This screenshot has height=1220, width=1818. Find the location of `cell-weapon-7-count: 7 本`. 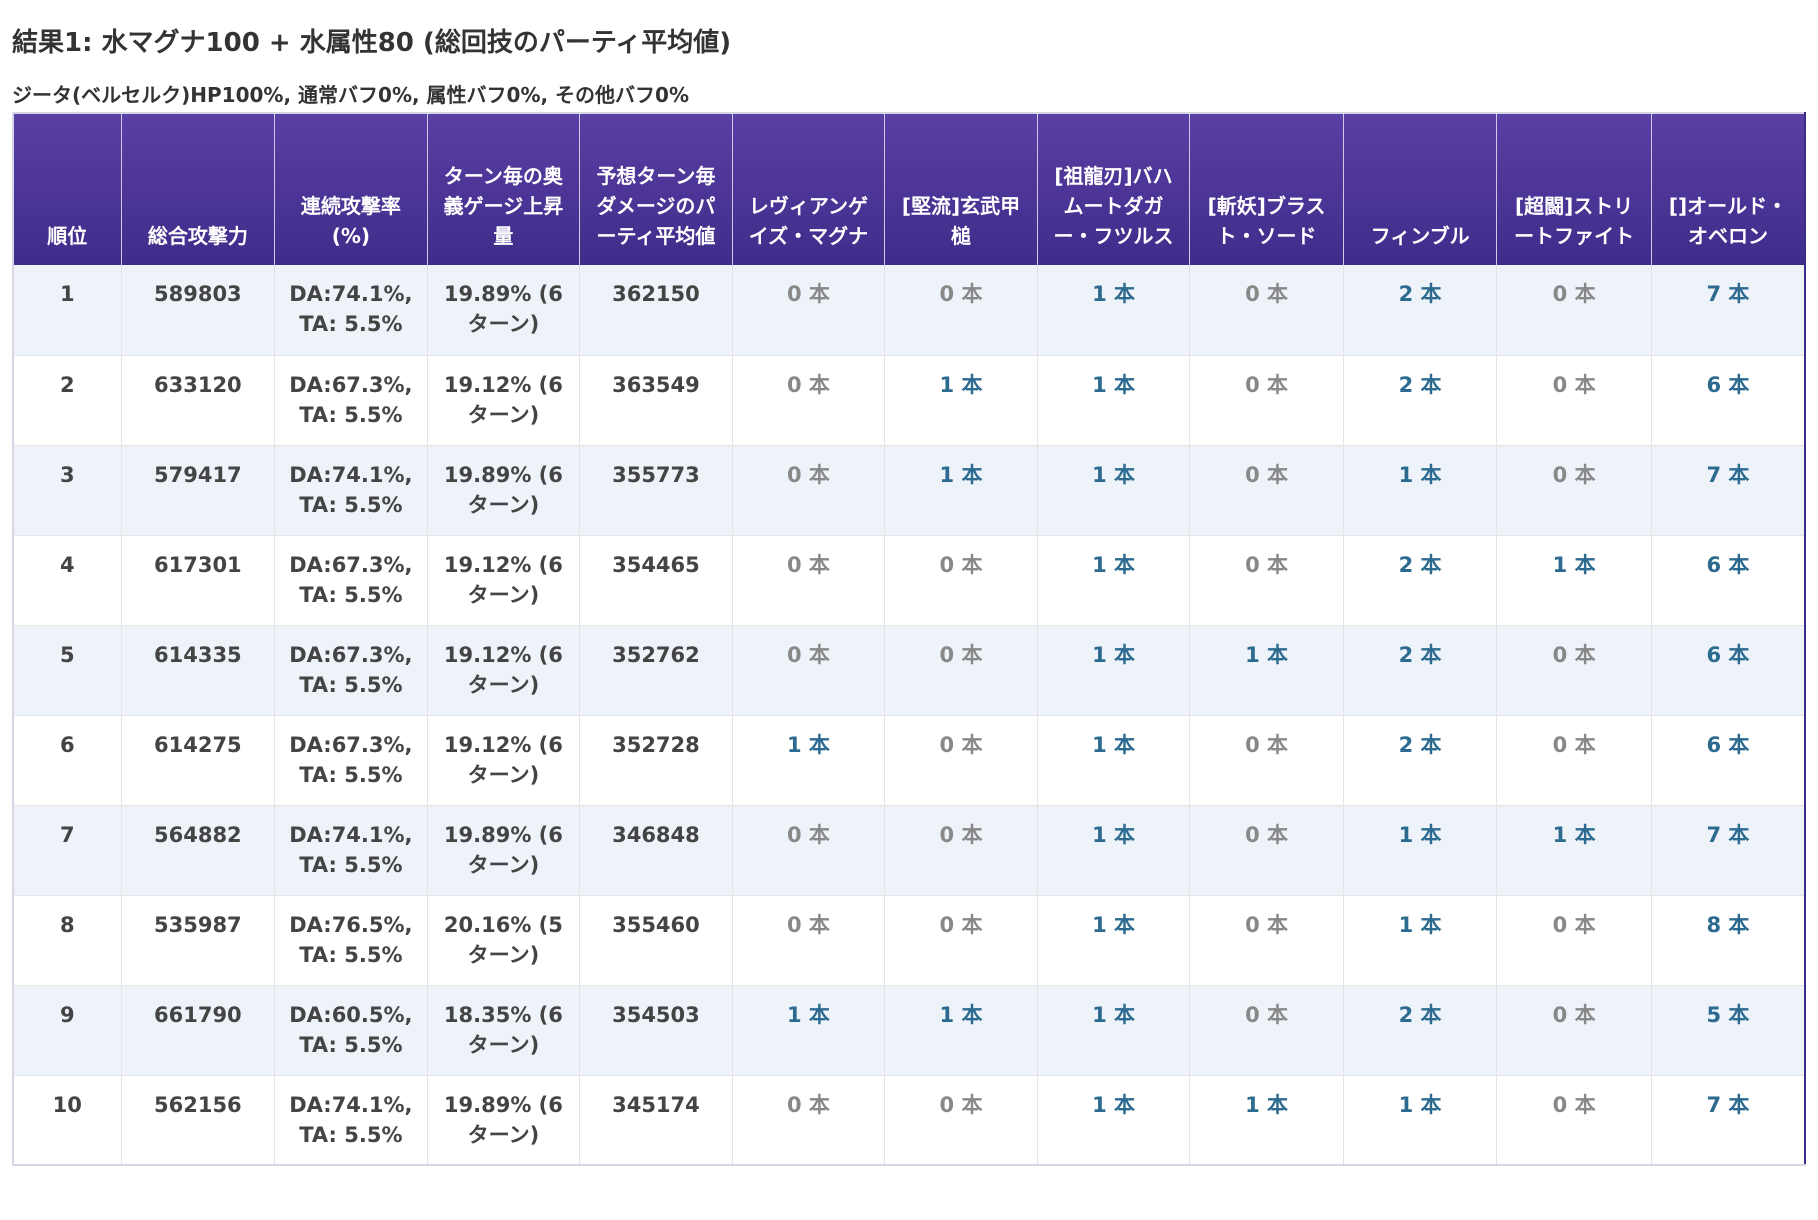

cell-weapon-7-count: 7 本 is located at coordinates (1728, 850).